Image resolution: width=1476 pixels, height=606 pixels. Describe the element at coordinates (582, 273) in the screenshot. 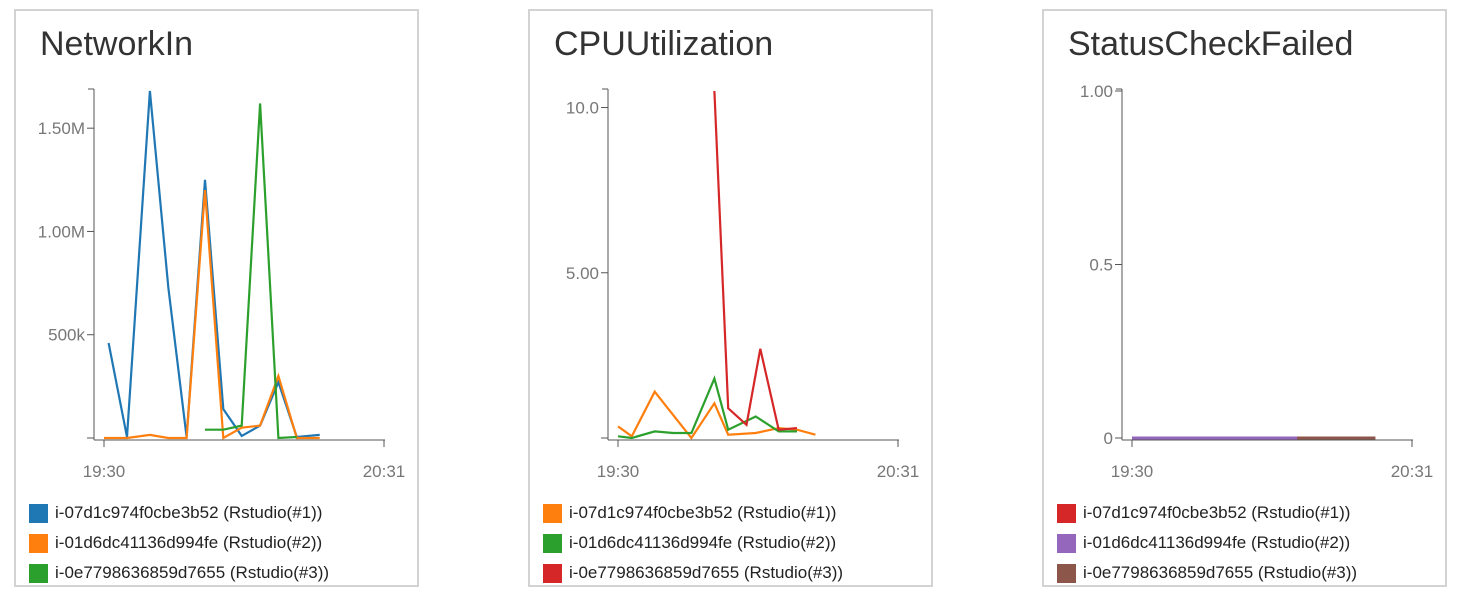

I see `y-tick-label: 5.00` at that location.